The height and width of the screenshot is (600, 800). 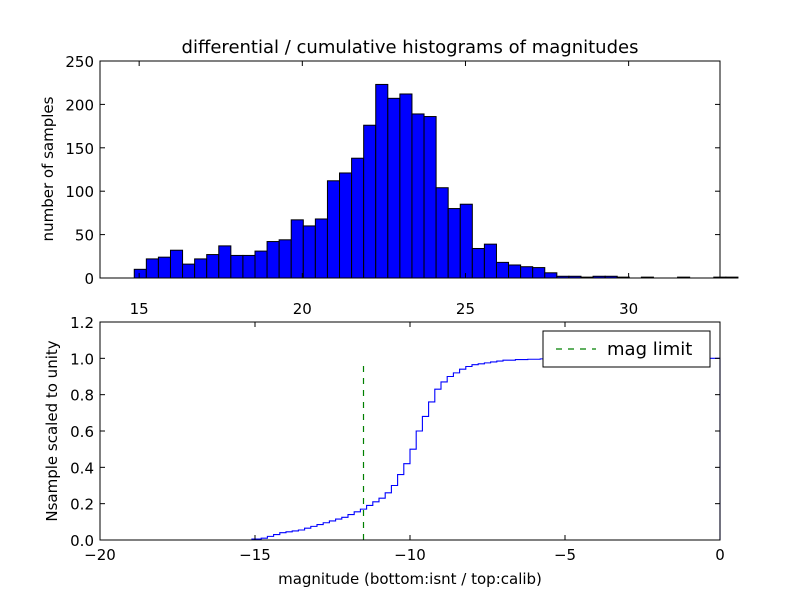 I want to click on x-tick-label: 30, so click(x=628, y=309).